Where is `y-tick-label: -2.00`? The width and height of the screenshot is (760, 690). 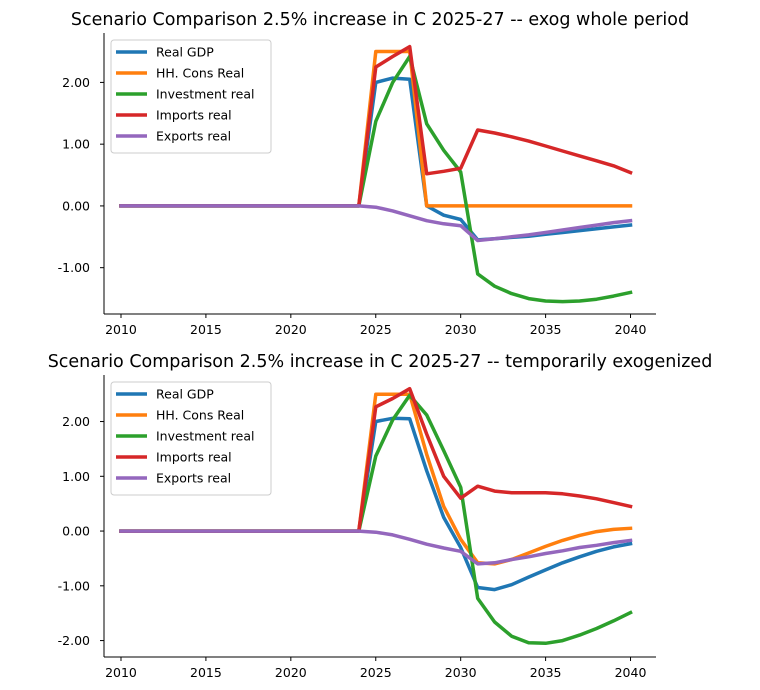 y-tick-label: -2.00 is located at coordinates (74, 640).